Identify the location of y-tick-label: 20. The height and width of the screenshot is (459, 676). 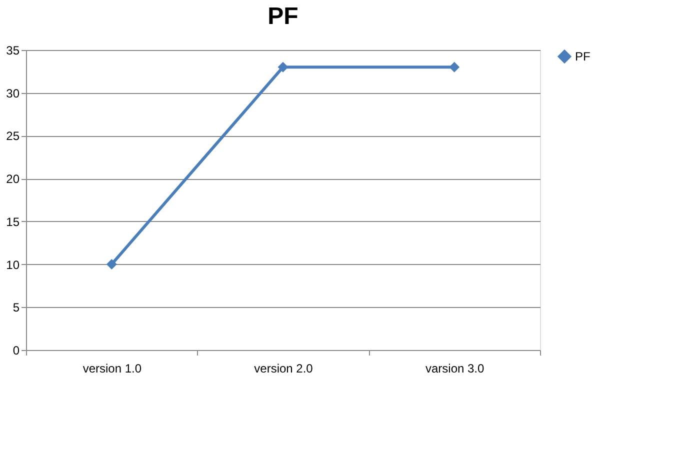
(13, 179).